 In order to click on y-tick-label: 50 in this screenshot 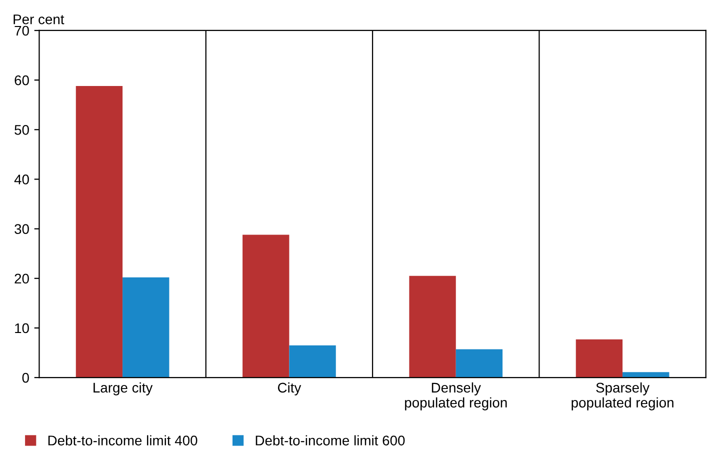, I will do `click(21, 129)`.